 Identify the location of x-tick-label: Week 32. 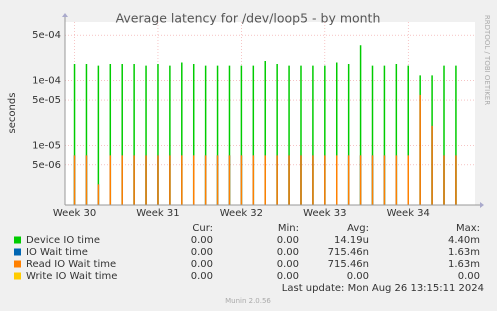
(241, 213).